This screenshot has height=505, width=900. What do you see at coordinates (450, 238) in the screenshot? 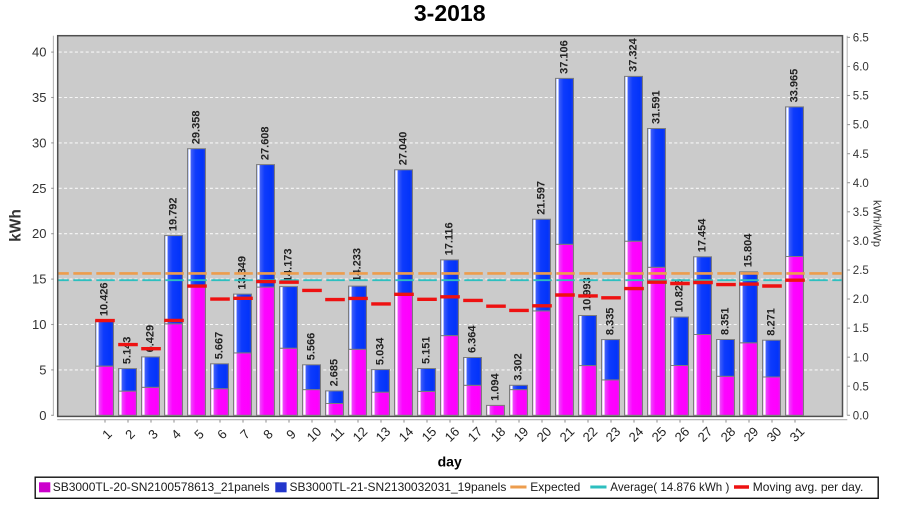
I see `svg-text: 17.116` at bounding box center [450, 238].